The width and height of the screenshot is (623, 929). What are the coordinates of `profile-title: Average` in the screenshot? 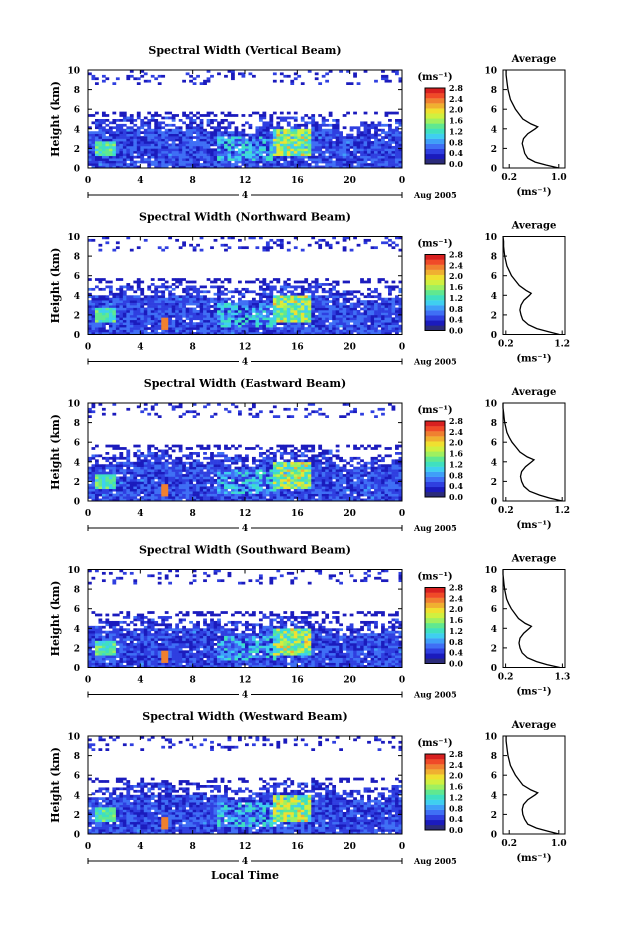 It's located at (534, 59).